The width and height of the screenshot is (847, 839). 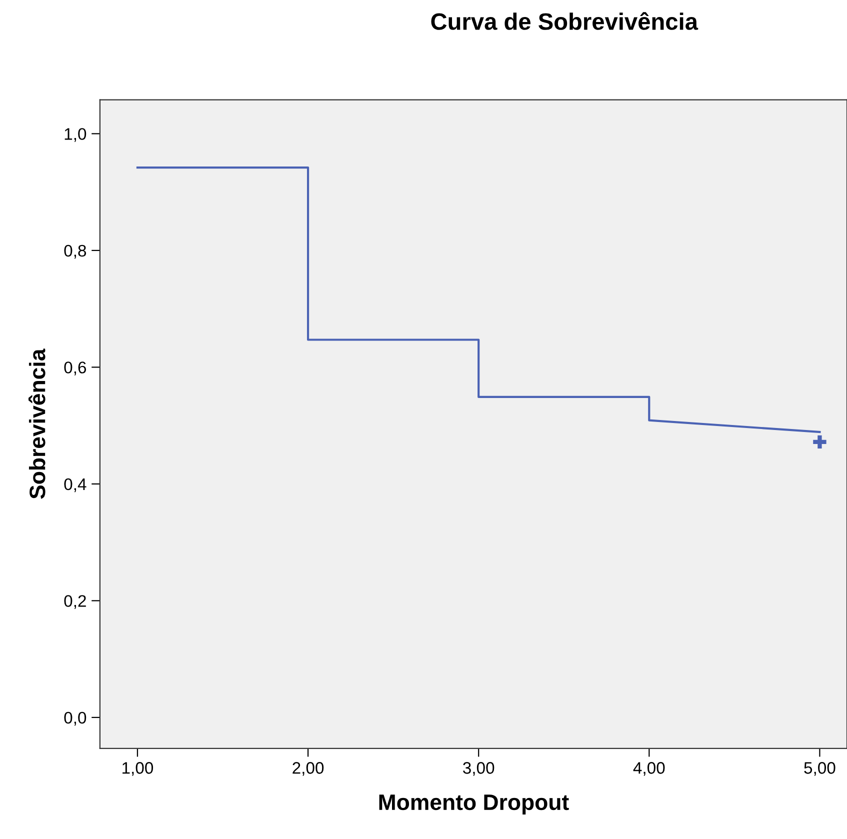 What do you see at coordinates (474, 804) in the screenshot?
I see `x-axis-title: Momento Dropout` at bounding box center [474, 804].